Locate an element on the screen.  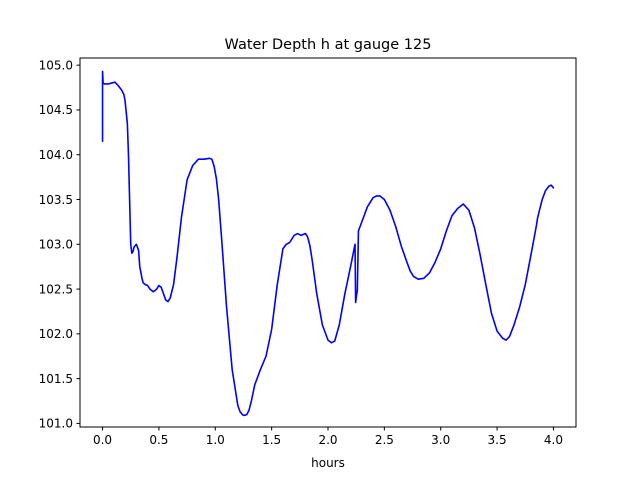
x-tick-label: 1.0 is located at coordinates (215, 440).